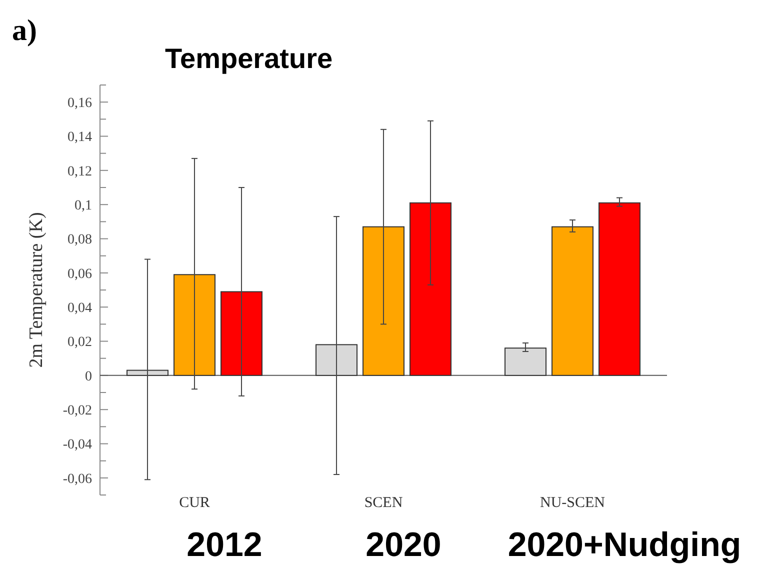 This screenshot has width=763, height=567. I want to click on y-tick-label: -0,04, so click(77, 445).